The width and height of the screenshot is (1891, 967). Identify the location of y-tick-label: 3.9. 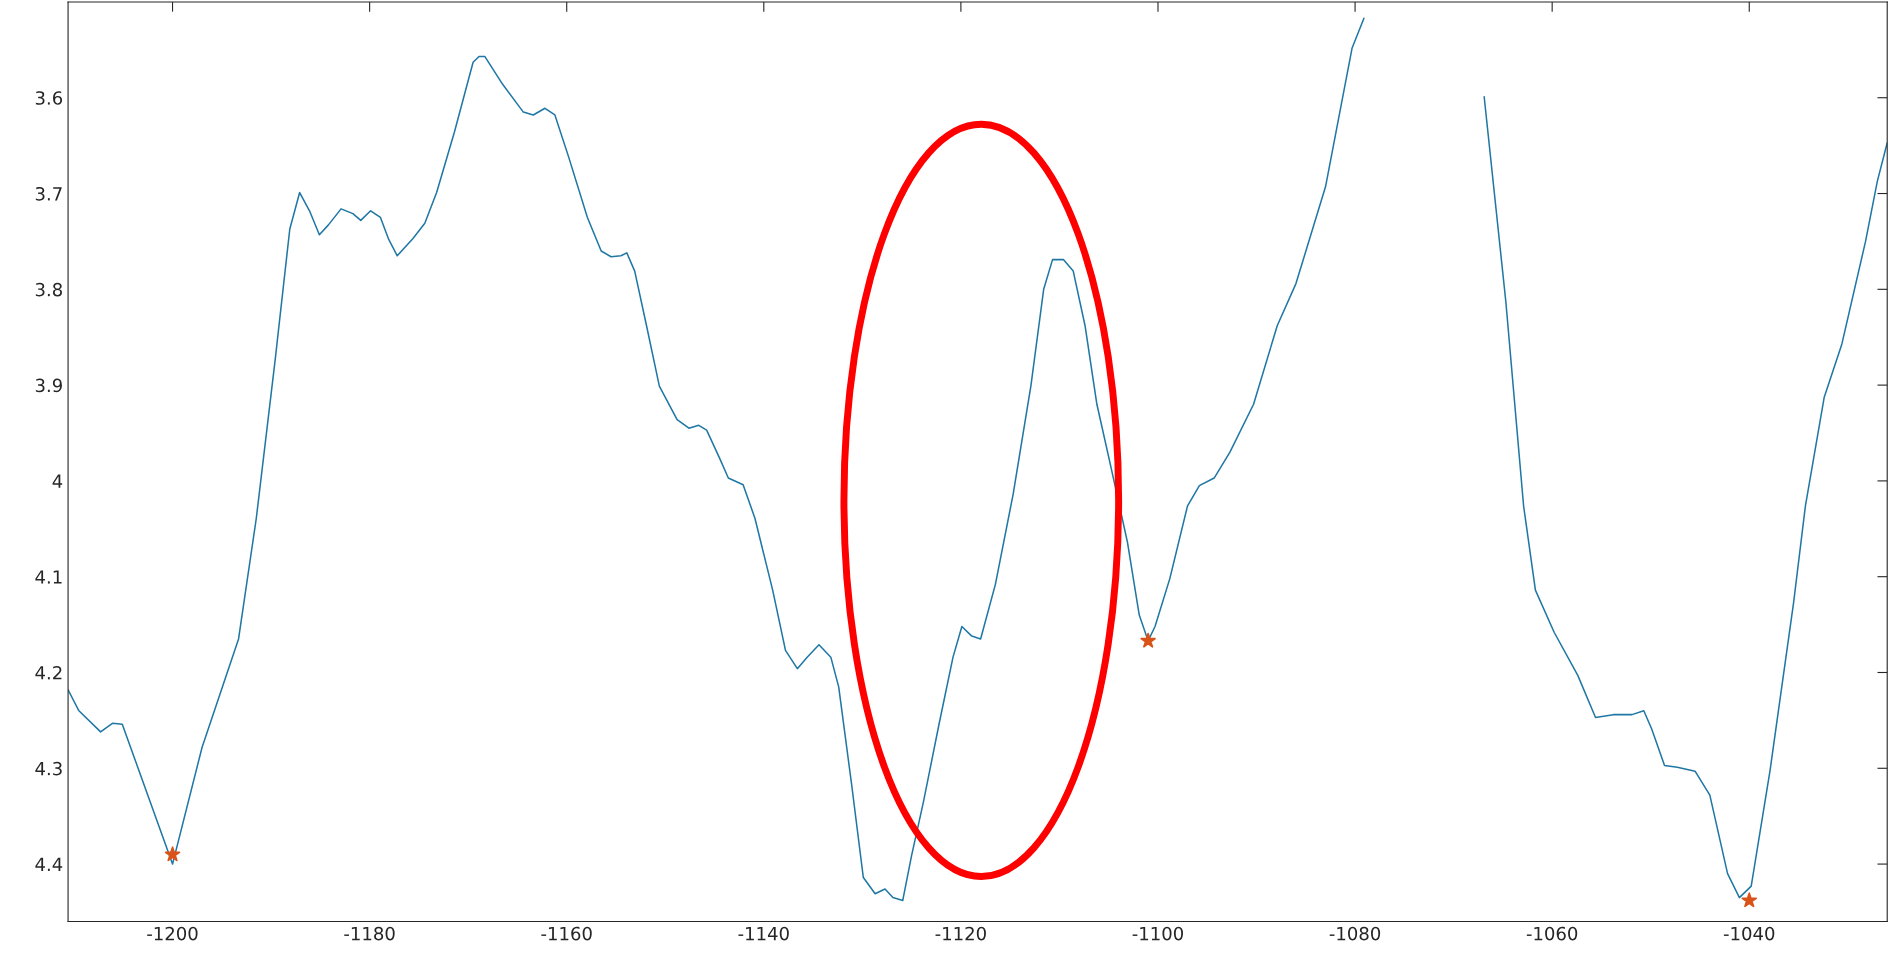
(48, 385).